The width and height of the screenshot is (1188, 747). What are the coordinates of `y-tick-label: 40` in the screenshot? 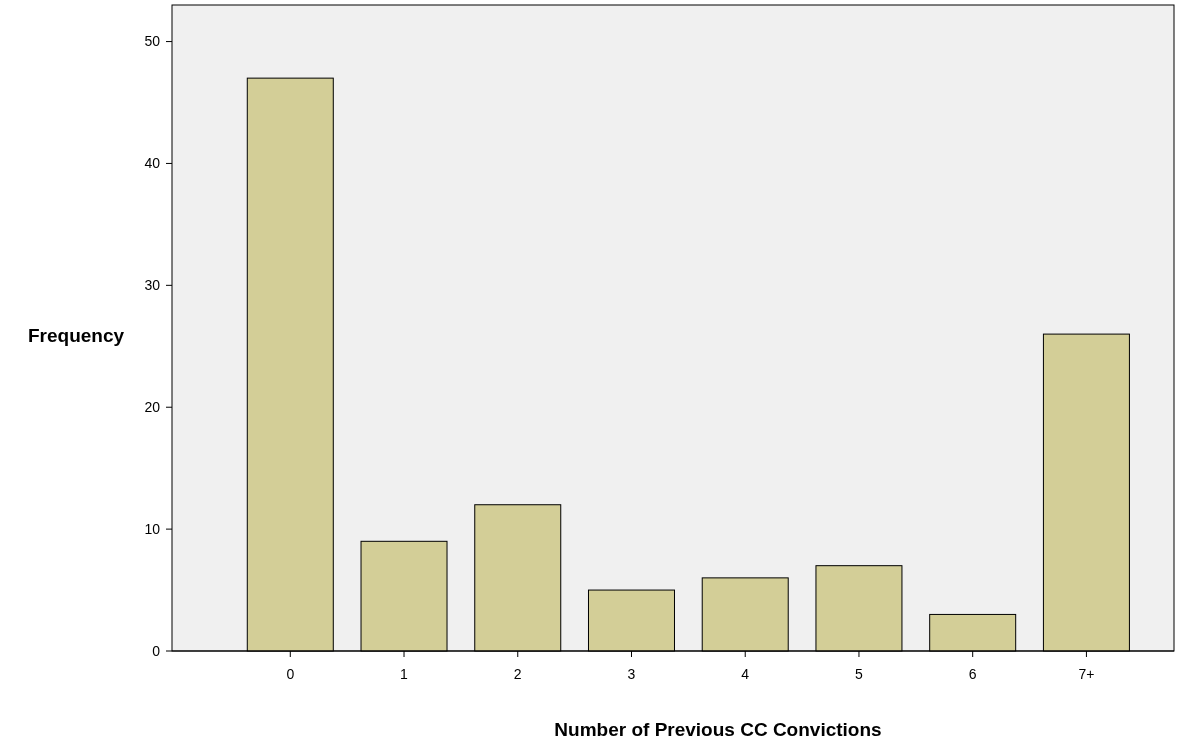 It's located at (152, 163).